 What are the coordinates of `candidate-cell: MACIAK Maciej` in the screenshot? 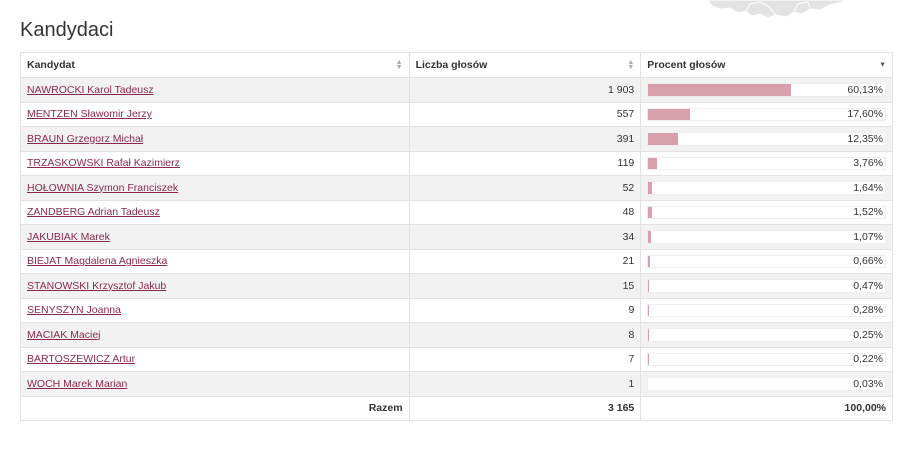 It's located at (215, 335).